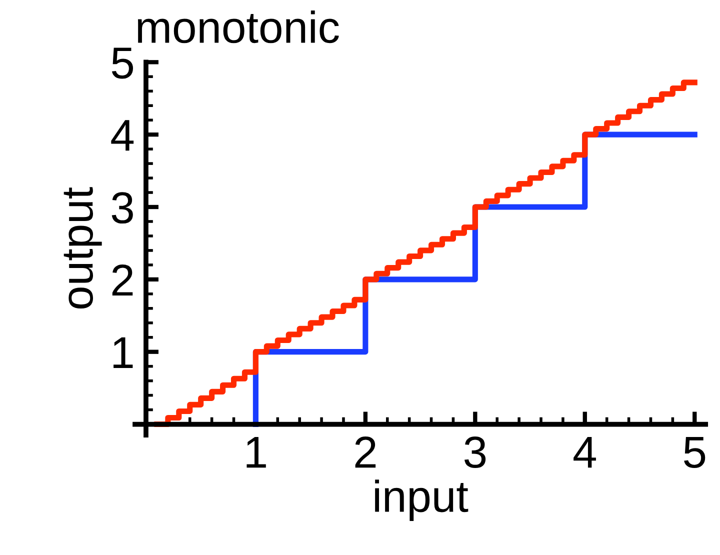 The width and height of the screenshot is (720, 555). I want to click on x-tick-label: 2, so click(365, 452).